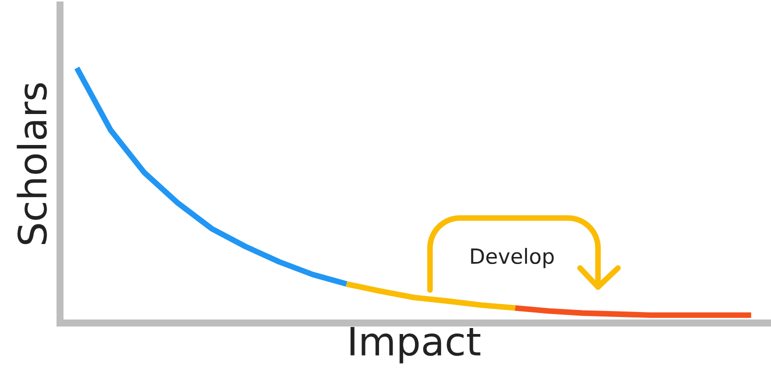  Describe the element at coordinates (31, 163) in the screenshot. I see `y-axis-title: Scholars` at that location.